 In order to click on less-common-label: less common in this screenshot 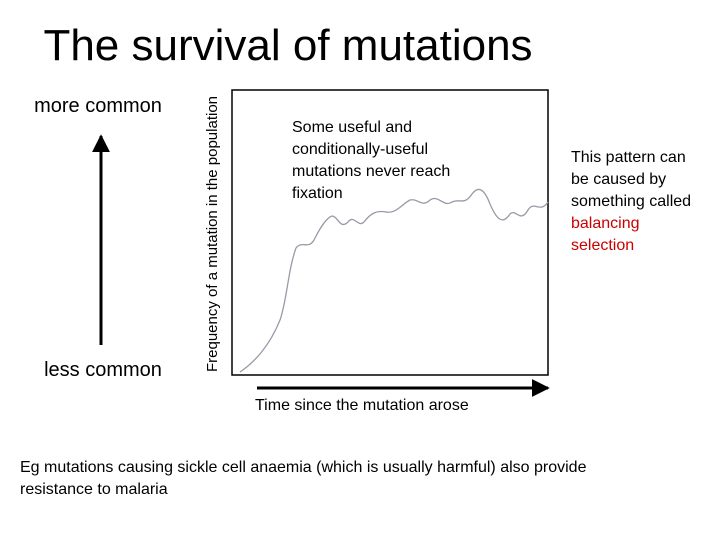, I will do `click(103, 370)`.